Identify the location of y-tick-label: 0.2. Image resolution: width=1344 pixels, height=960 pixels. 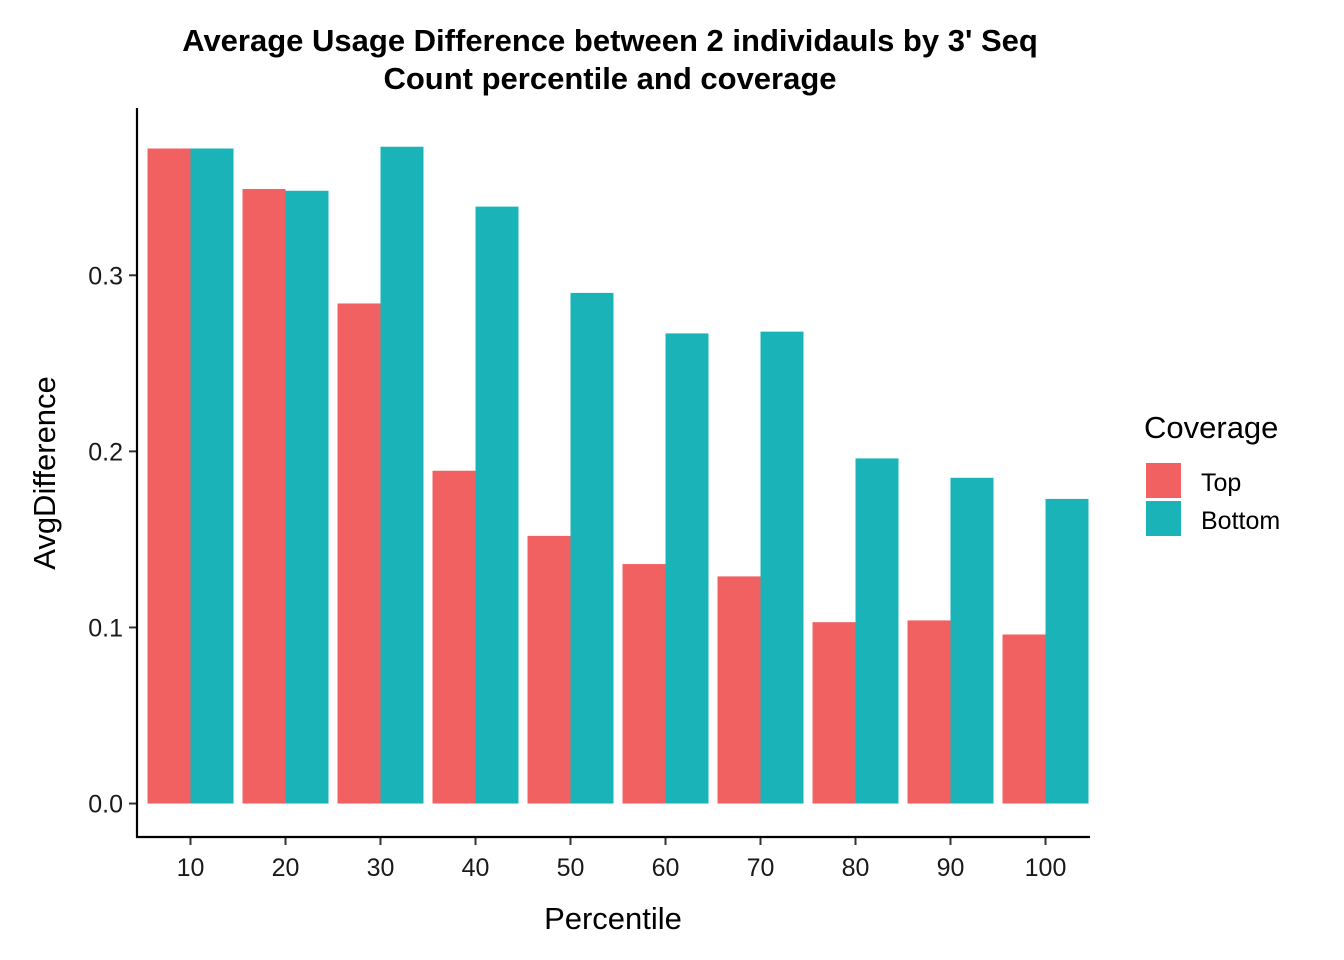
(105, 452).